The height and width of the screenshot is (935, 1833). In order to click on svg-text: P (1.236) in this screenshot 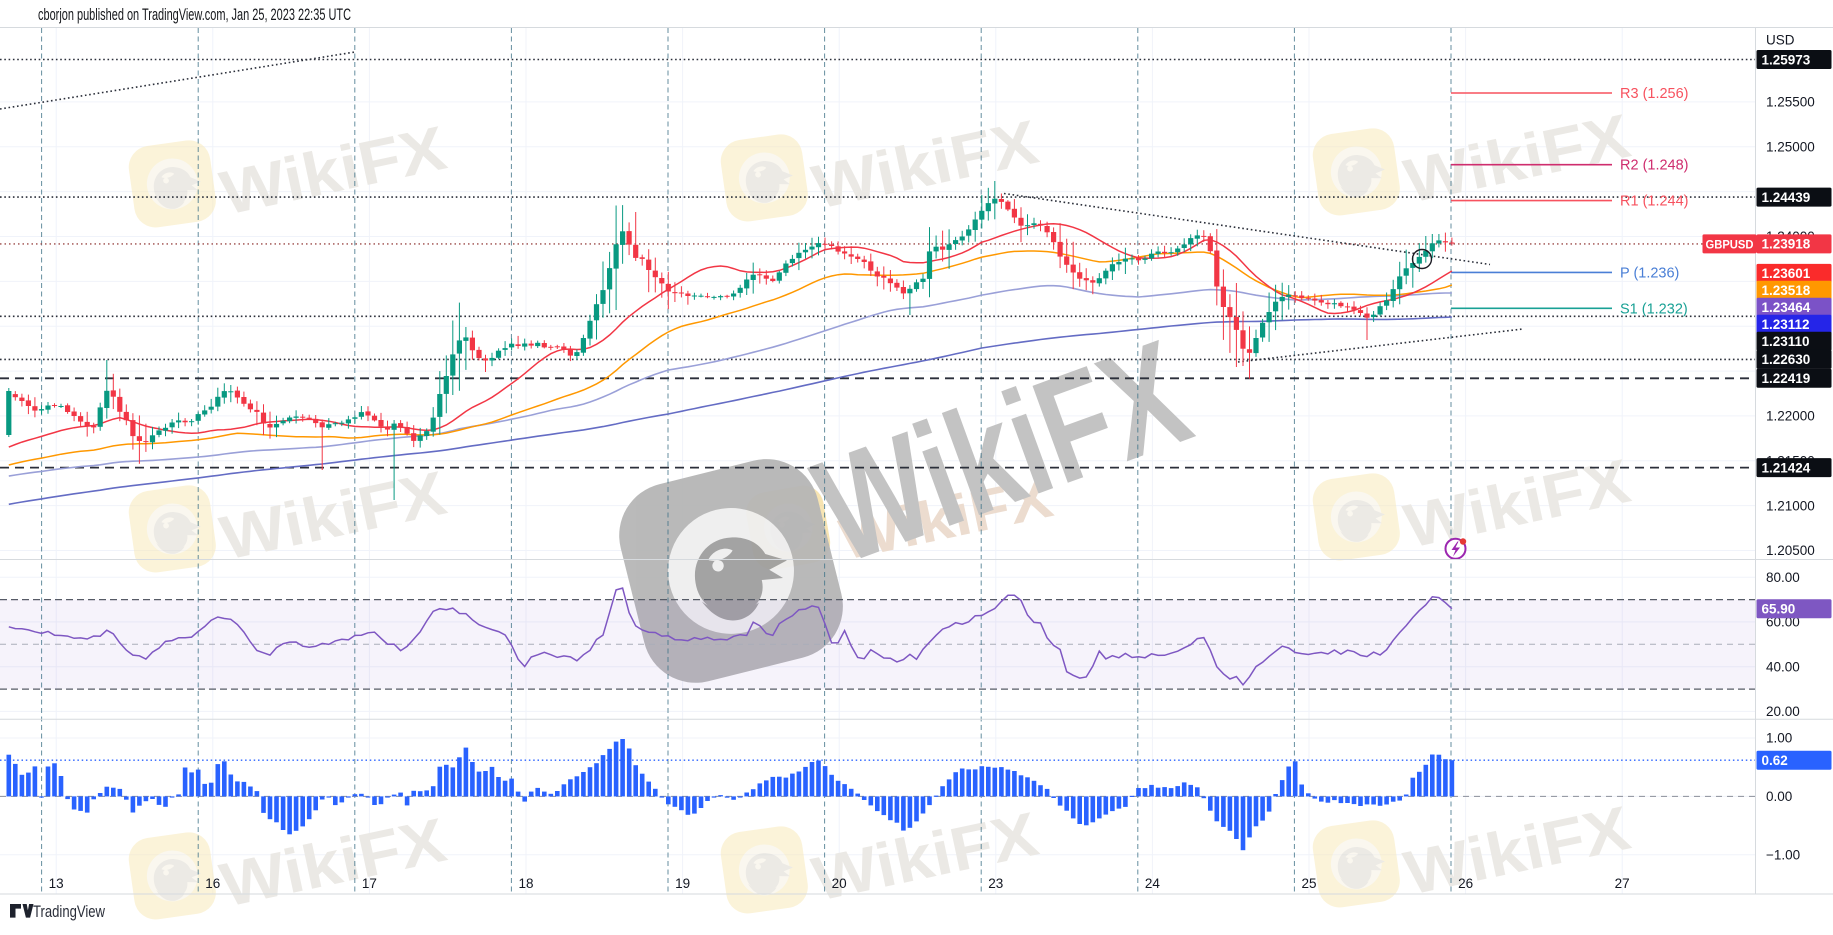, I will do `click(1649, 273)`.